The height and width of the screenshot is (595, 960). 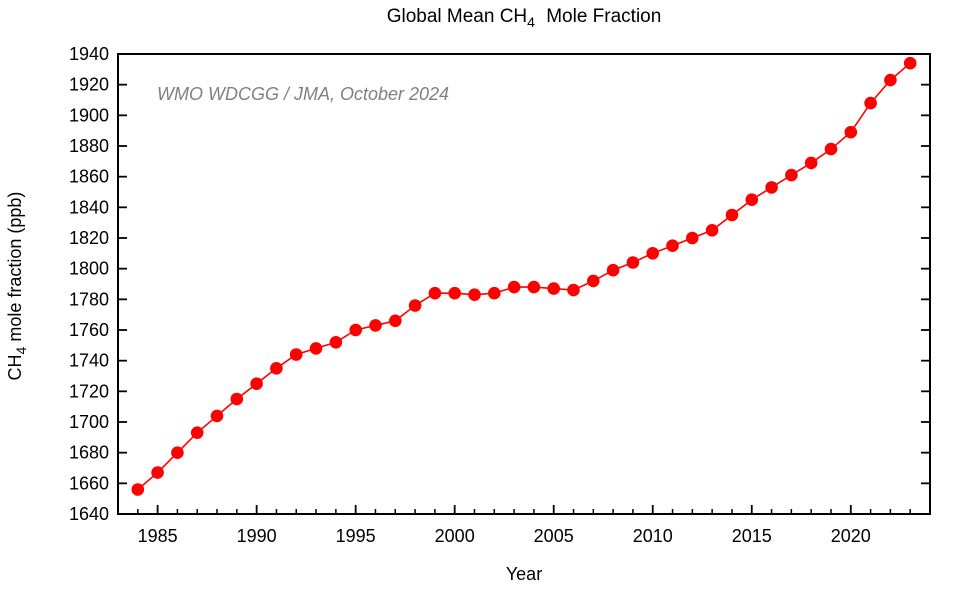 I want to click on y-tick-label: 1660, so click(x=89, y=483).